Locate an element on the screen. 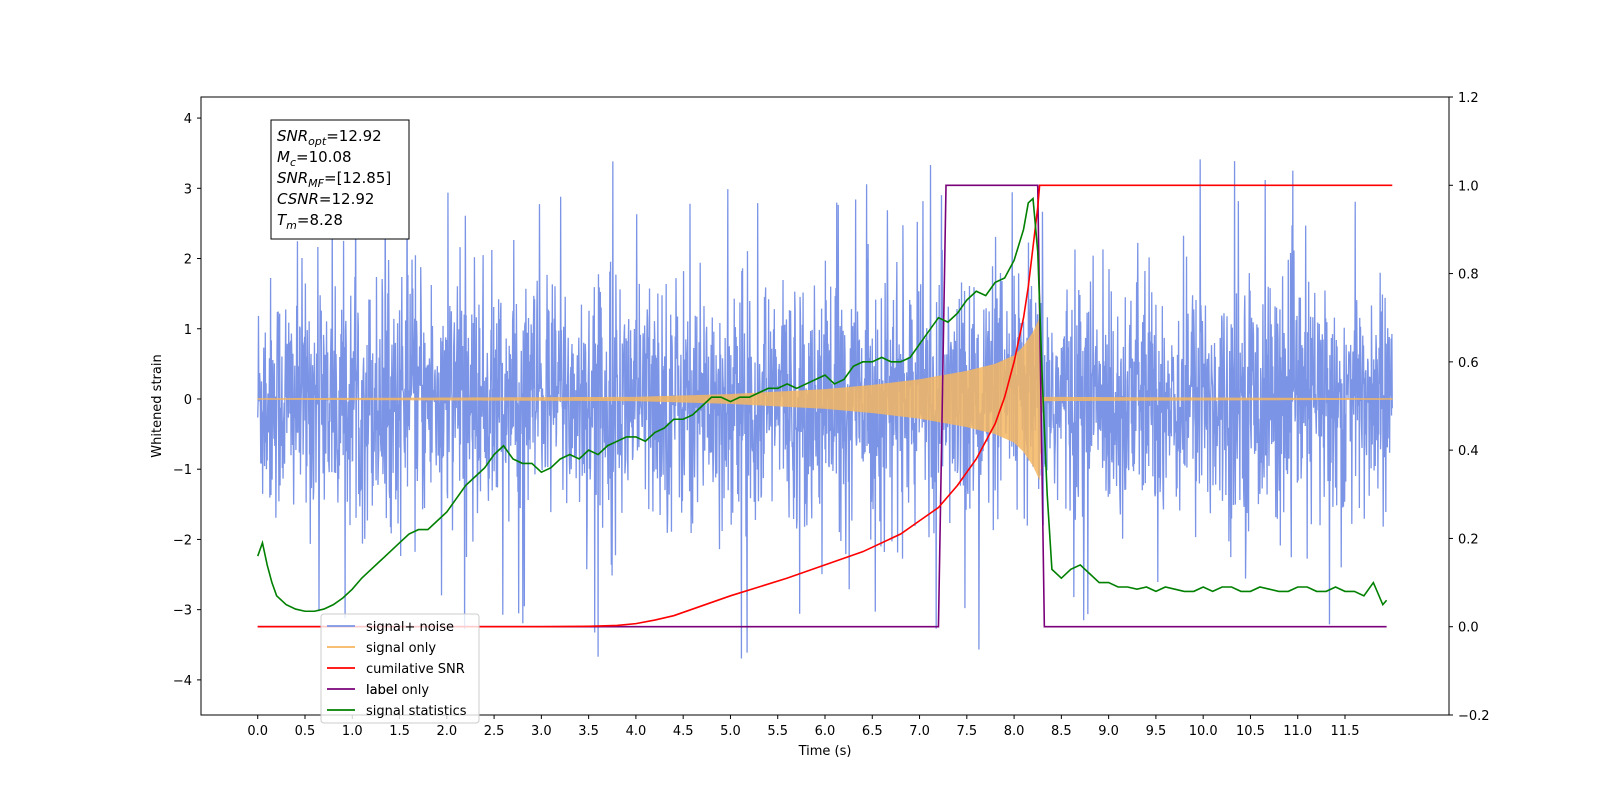  x-tick-label: 10.5 is located at coordinates (1250, 731).